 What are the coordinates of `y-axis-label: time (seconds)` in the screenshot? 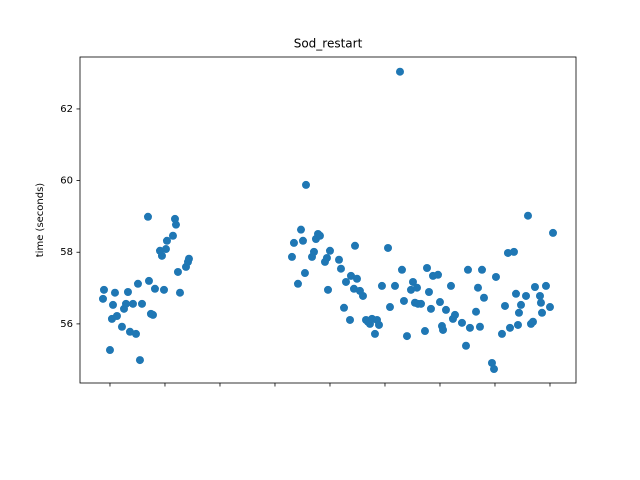 It's located at (40, 220).